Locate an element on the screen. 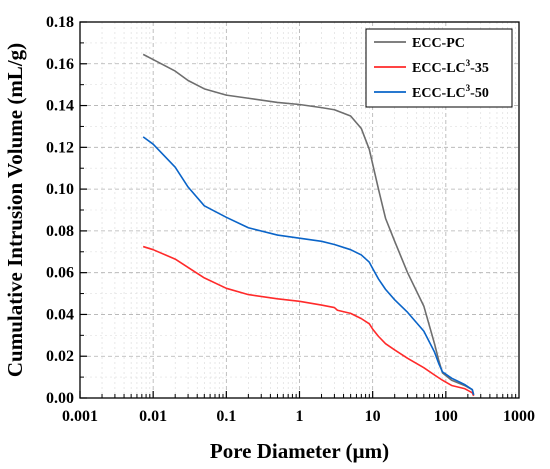 Image resolution: width=550 pixels, height=469 pixels. x-tick-label: 1 is located at coordinates (300, 416).